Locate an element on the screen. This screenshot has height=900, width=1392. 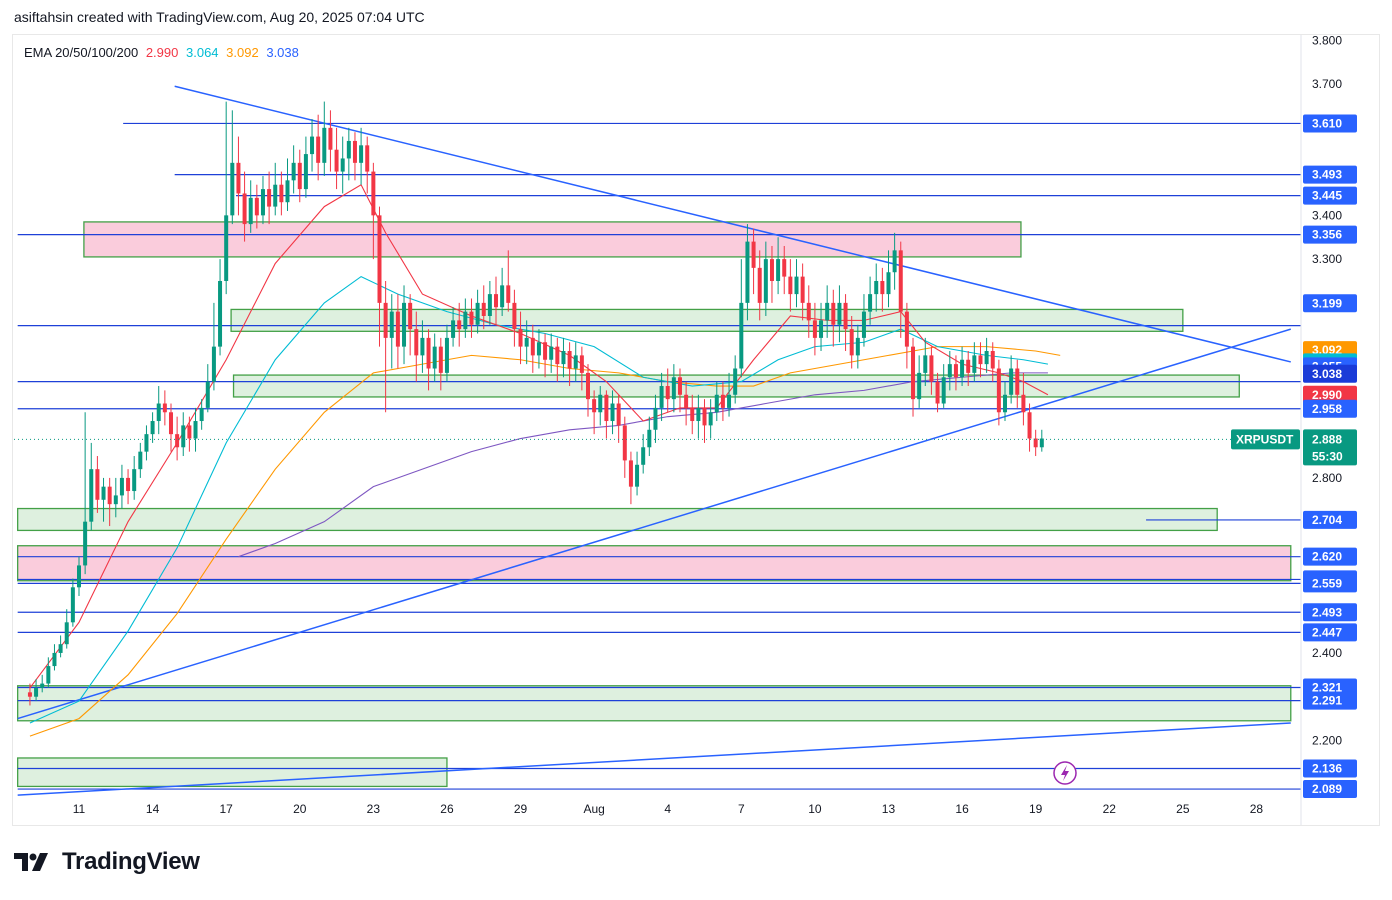
ema100-value: 3.092 is located at coordinates (242, 52).